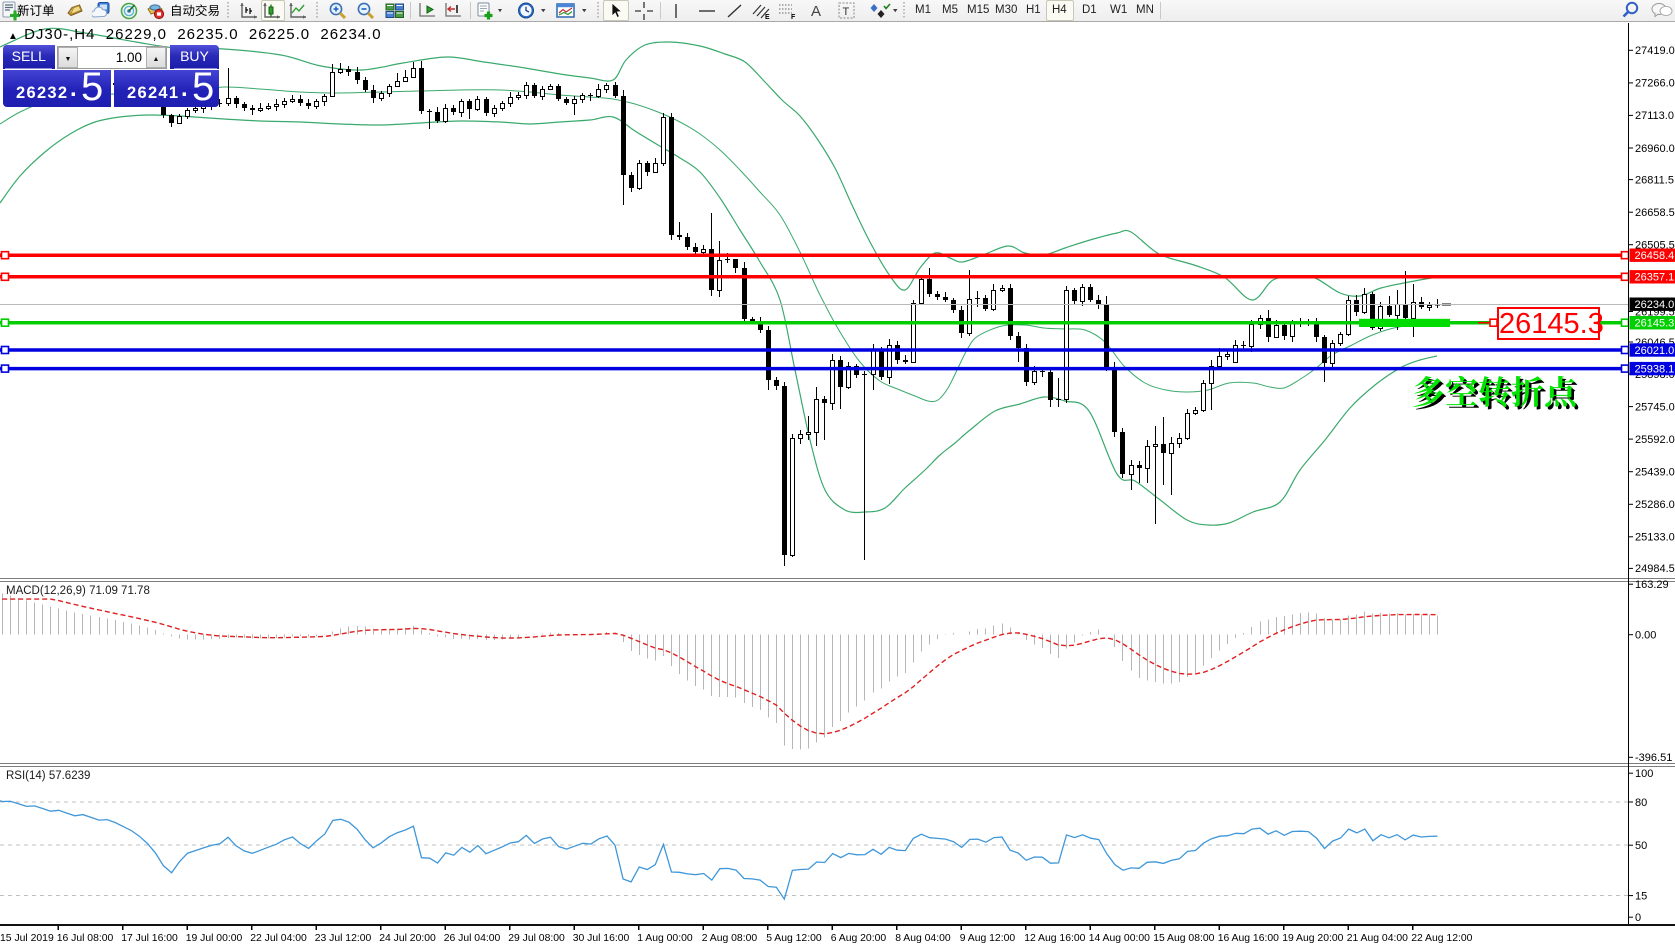 This screenshot has height=946, width=1675. What do you see at coordinates (1054, 938) in the screenshot?
I see `svg-text: 12 Aug 16:00` at bounding box center [1054, 938].